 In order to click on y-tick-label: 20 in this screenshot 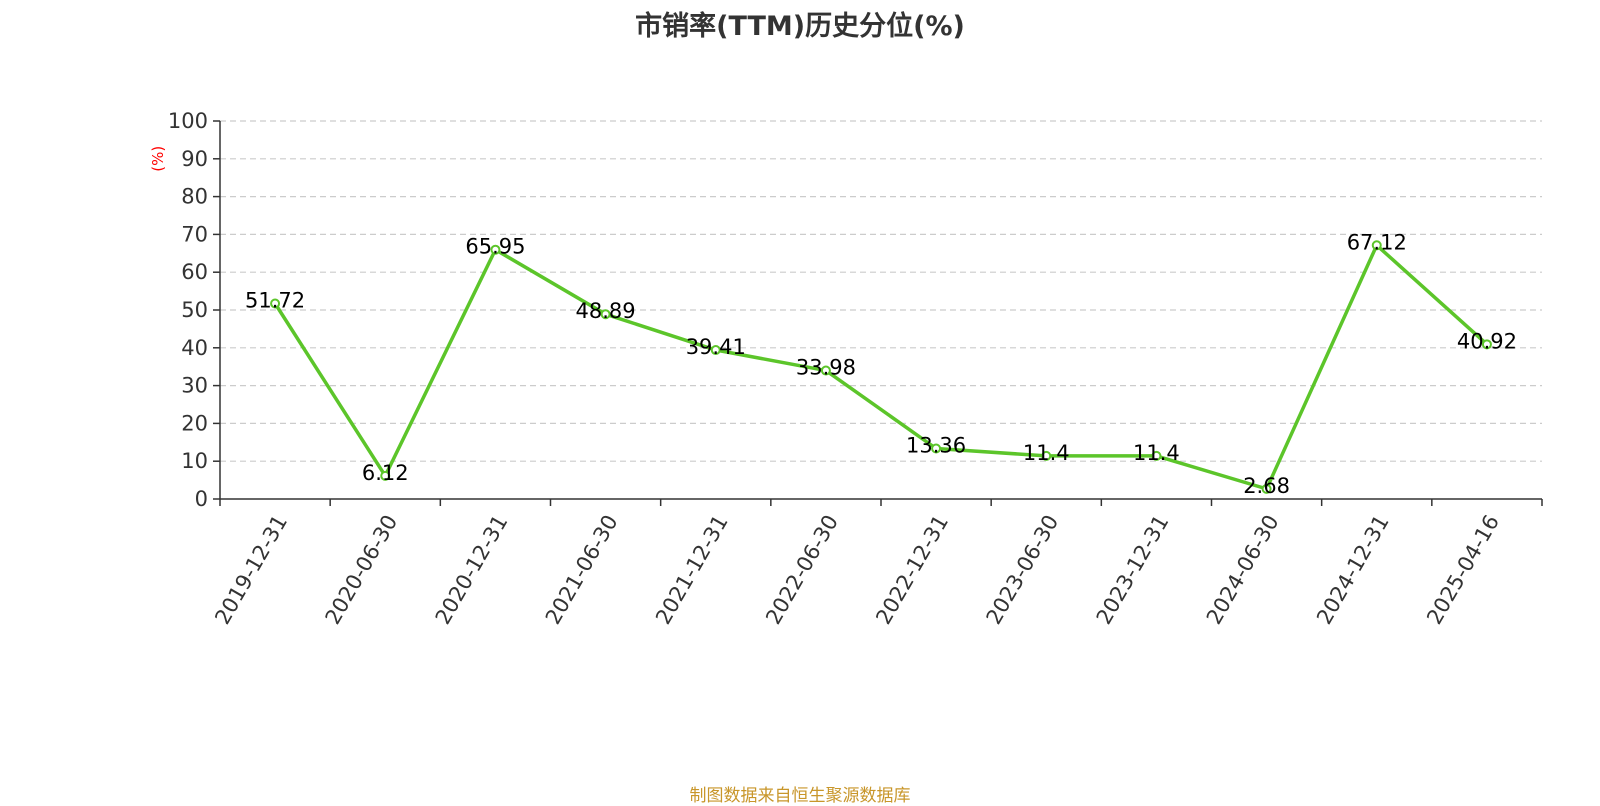, I will do `click(194, 423)`.